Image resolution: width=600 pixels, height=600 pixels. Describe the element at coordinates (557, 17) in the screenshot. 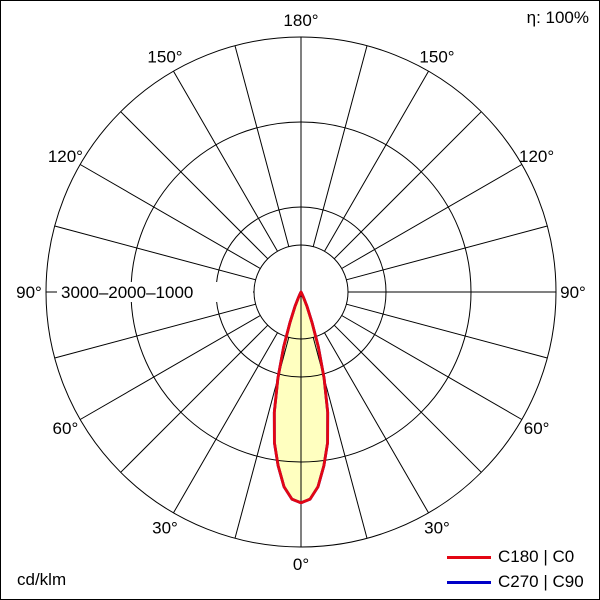

I see `efficiency-label: η: 100%` at that location.